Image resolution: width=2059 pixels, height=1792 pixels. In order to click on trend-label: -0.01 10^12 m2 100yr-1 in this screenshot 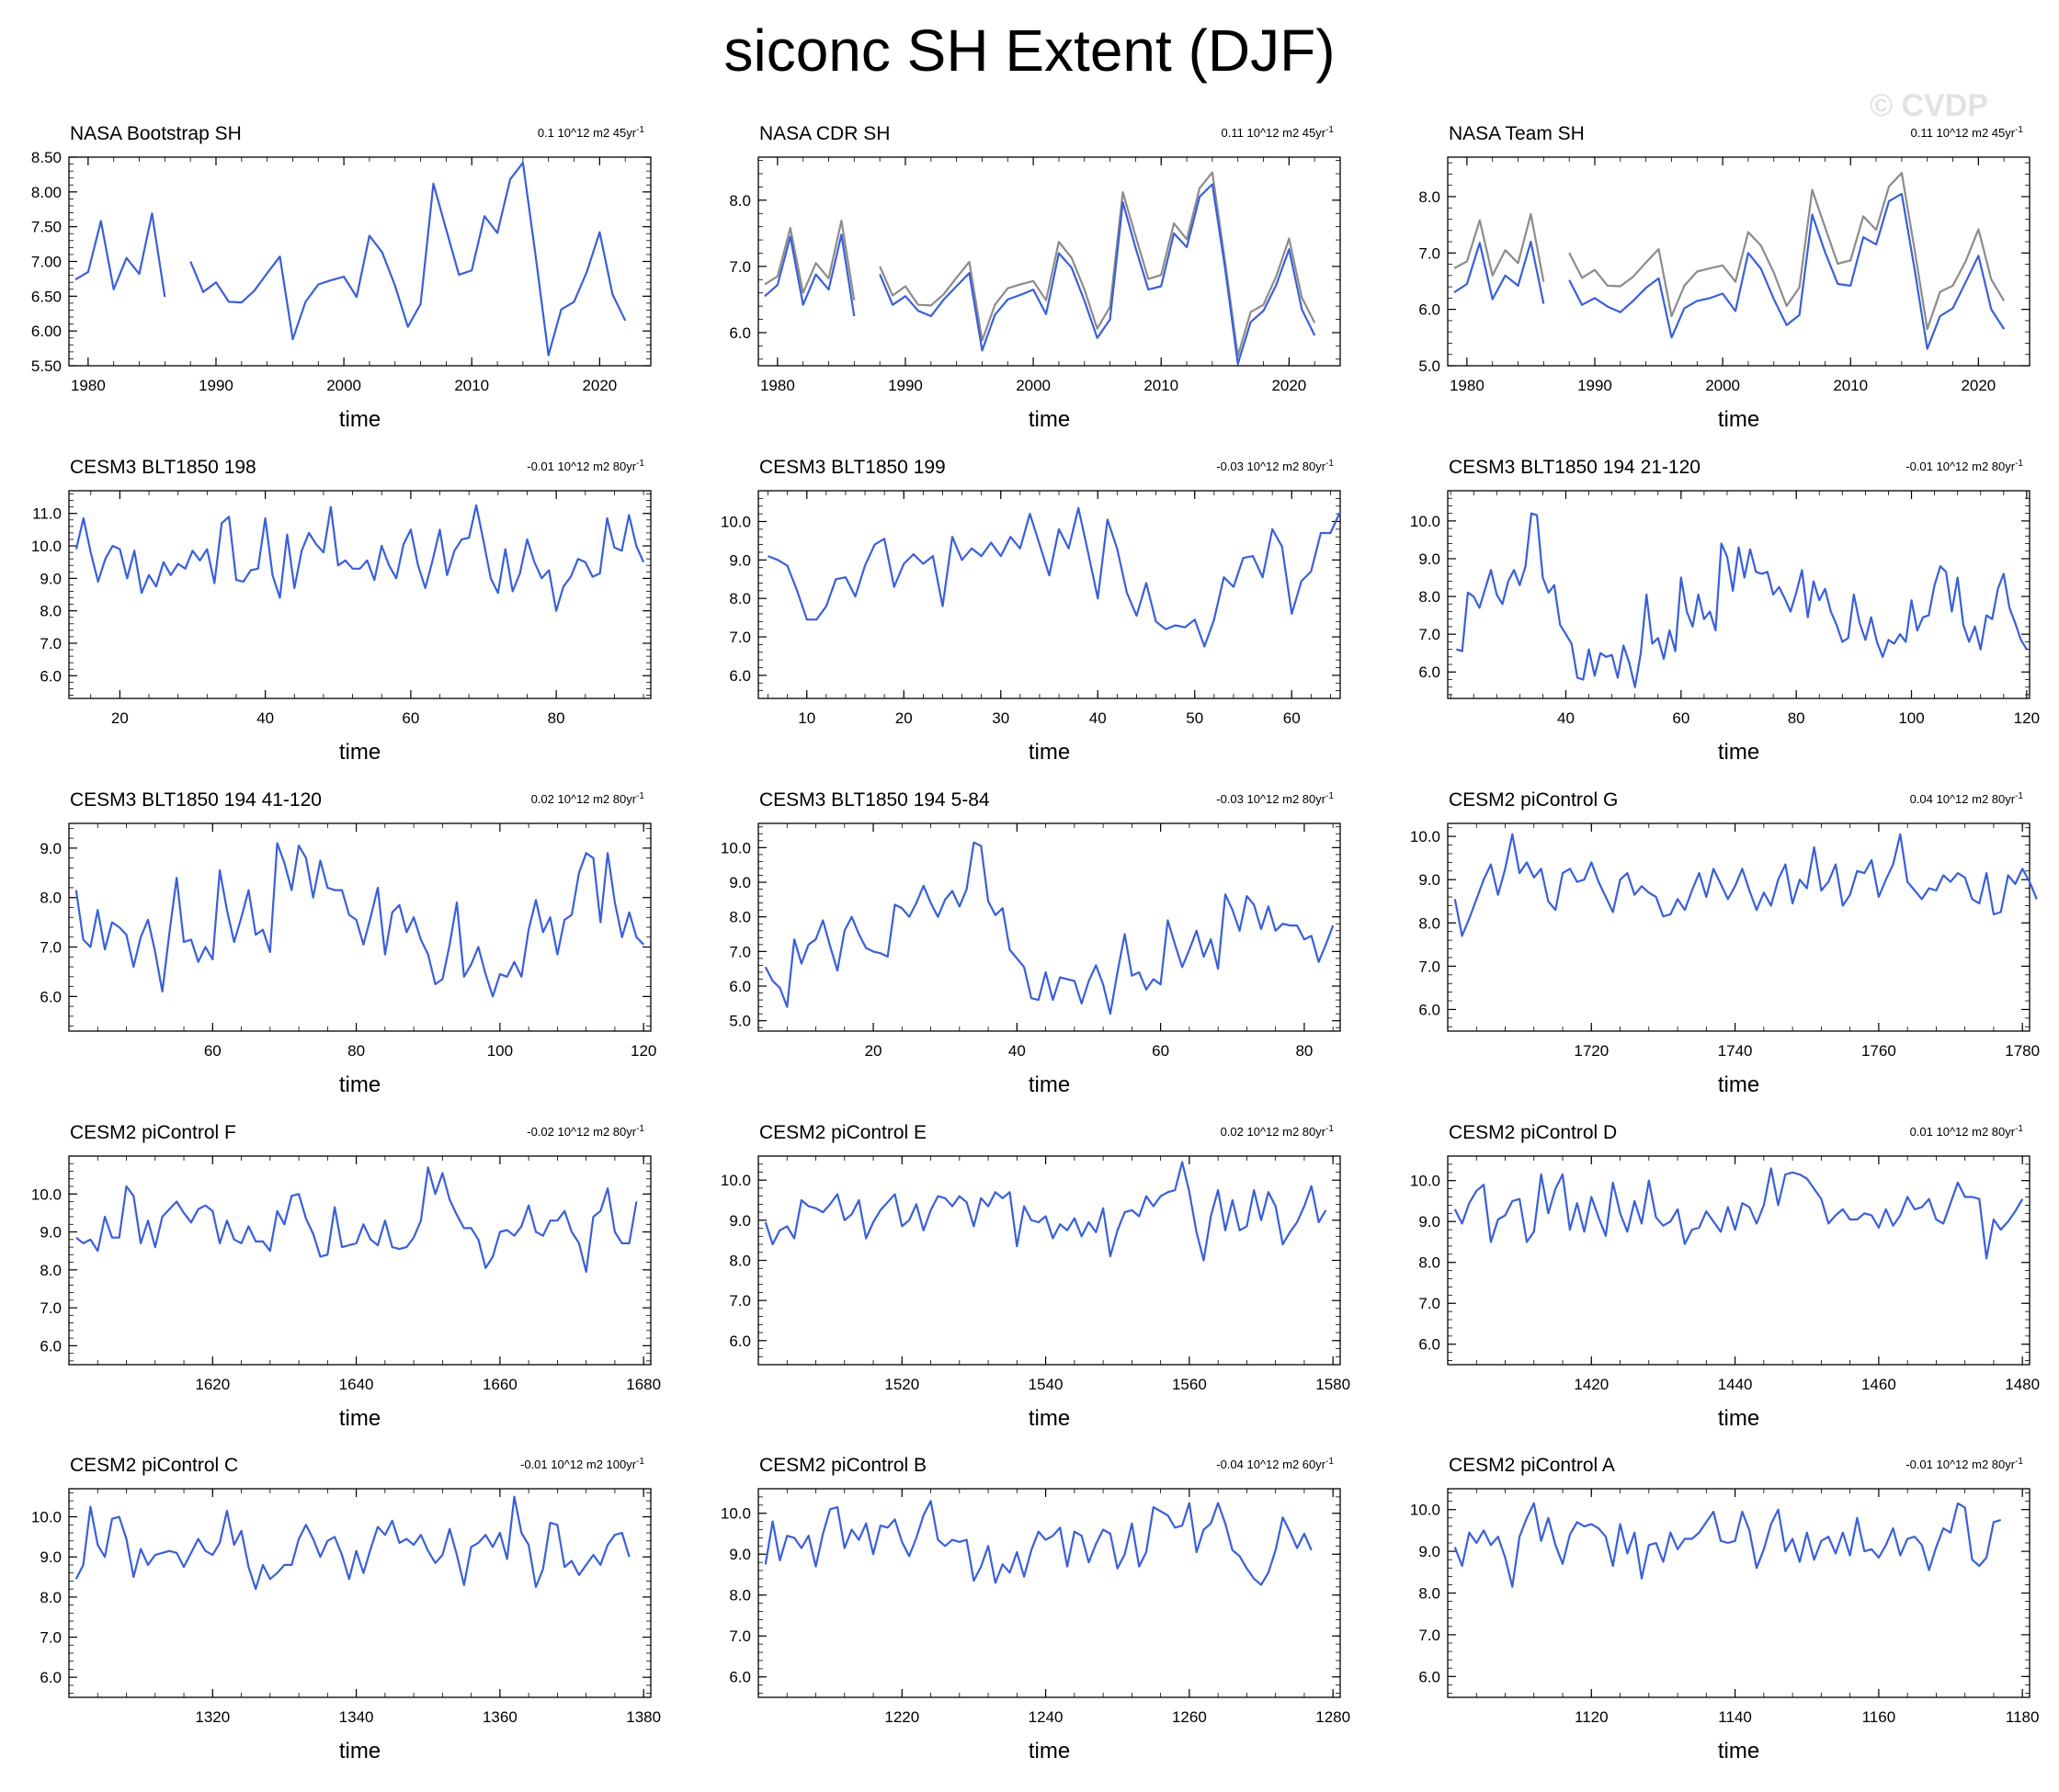, I will do `click(582, 1464)`.